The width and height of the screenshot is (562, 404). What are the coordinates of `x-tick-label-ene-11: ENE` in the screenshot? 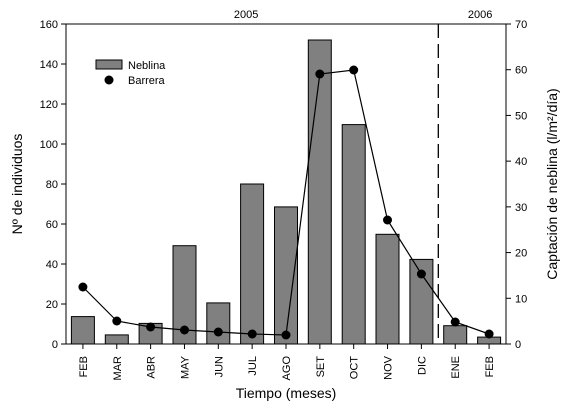 It's located at (456, 367).